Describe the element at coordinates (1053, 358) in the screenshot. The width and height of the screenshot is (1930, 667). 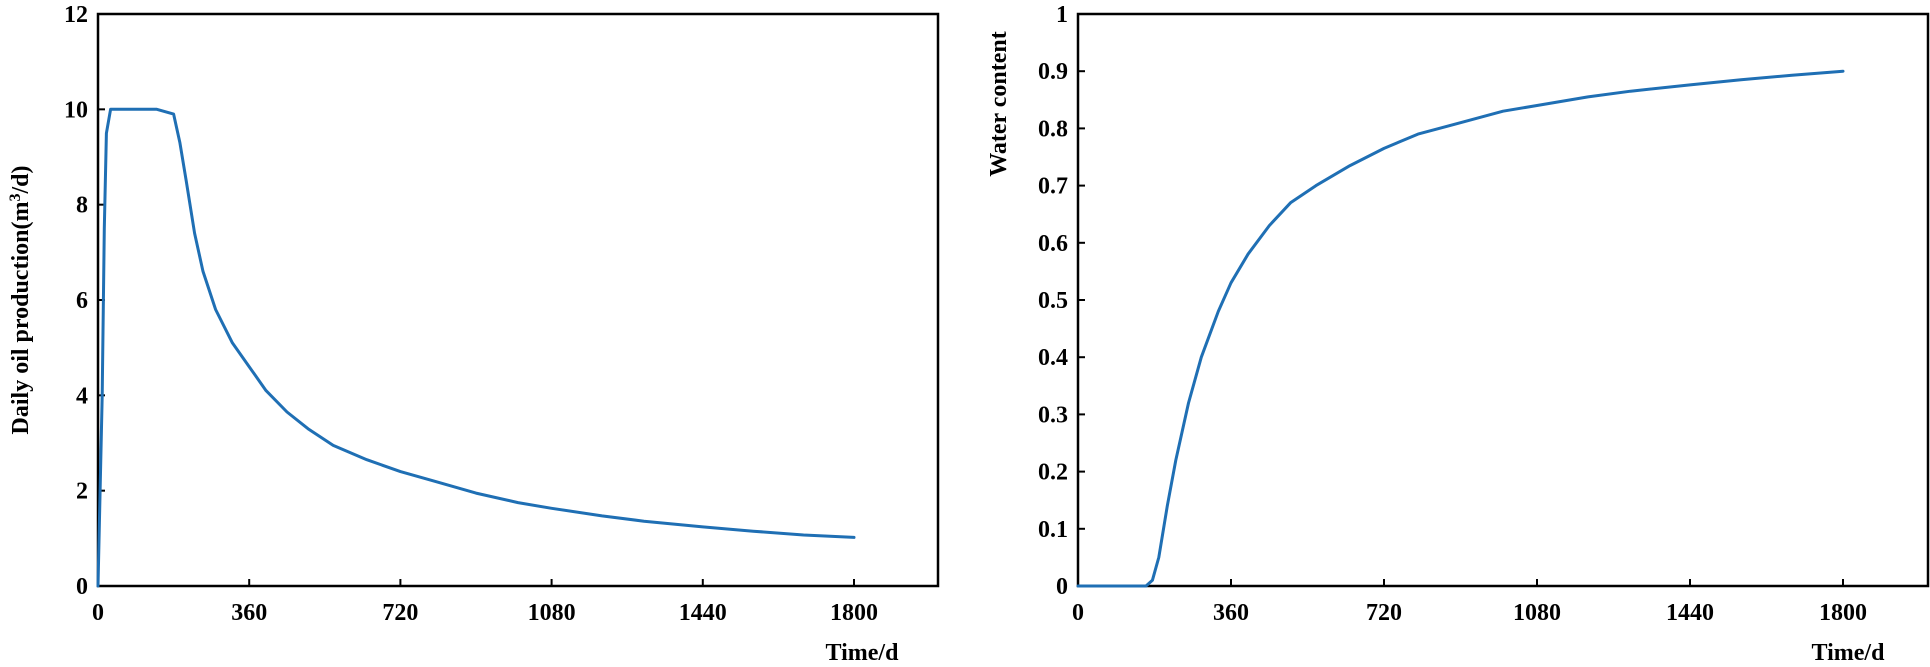
I see `y-tick-label: 0.4` at that location.